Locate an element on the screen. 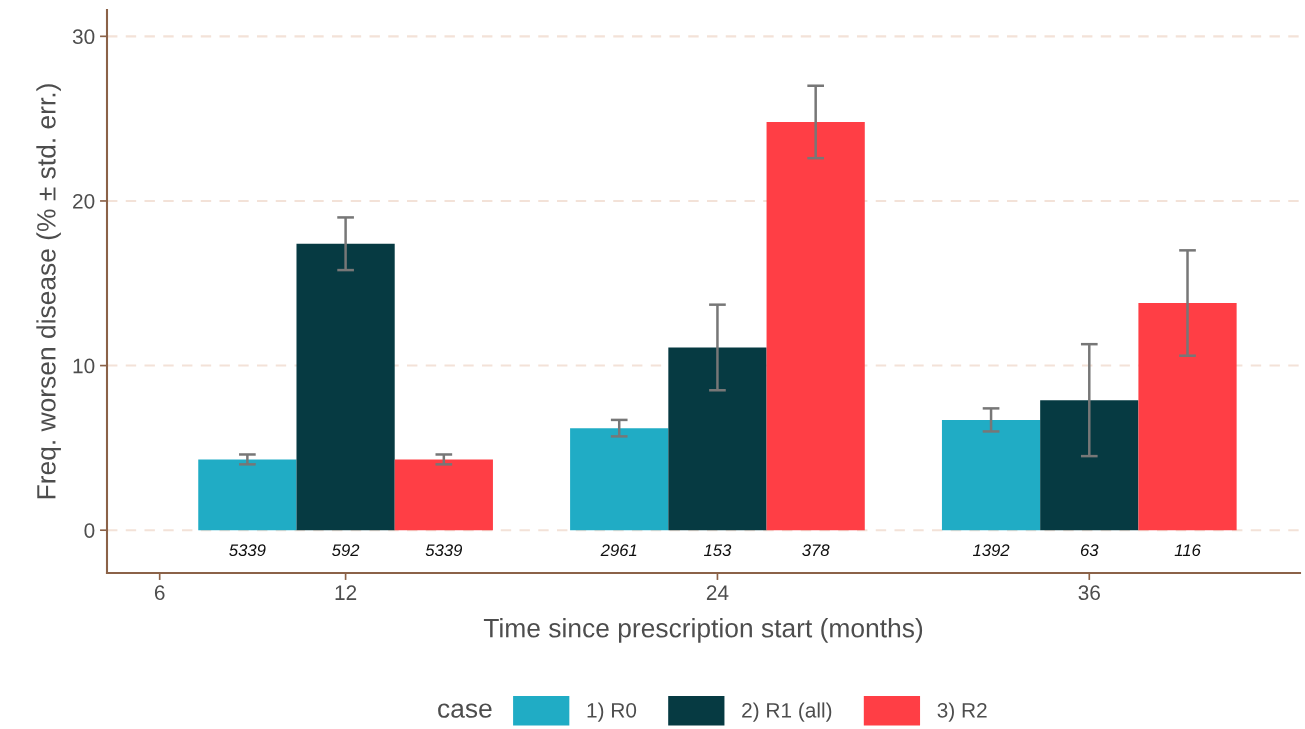 The image size is (1305, 729). legend-label: 3) R2 is located at coordinates (962, 712).